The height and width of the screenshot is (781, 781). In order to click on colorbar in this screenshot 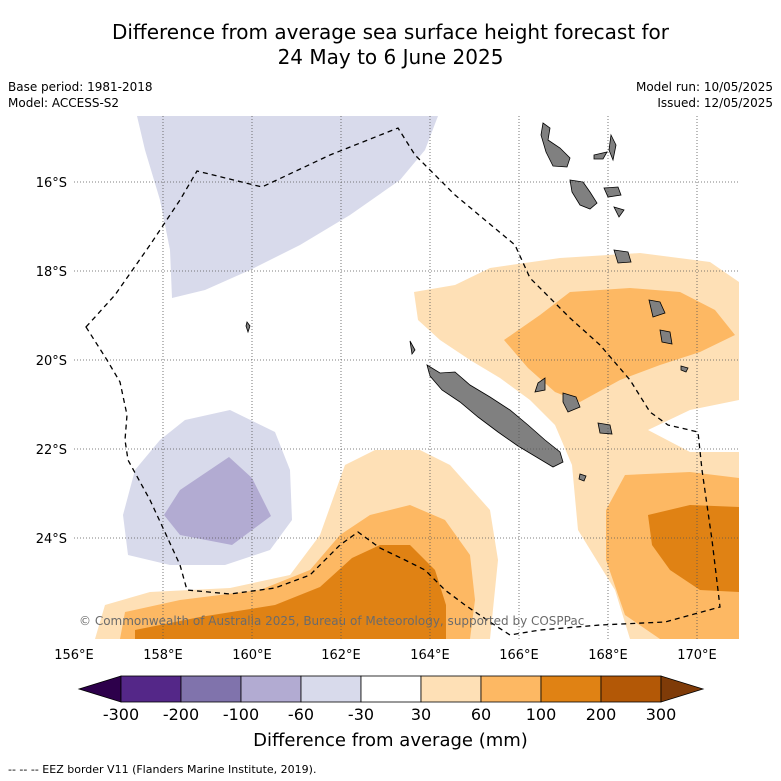, I will do `click(391, 689)`.